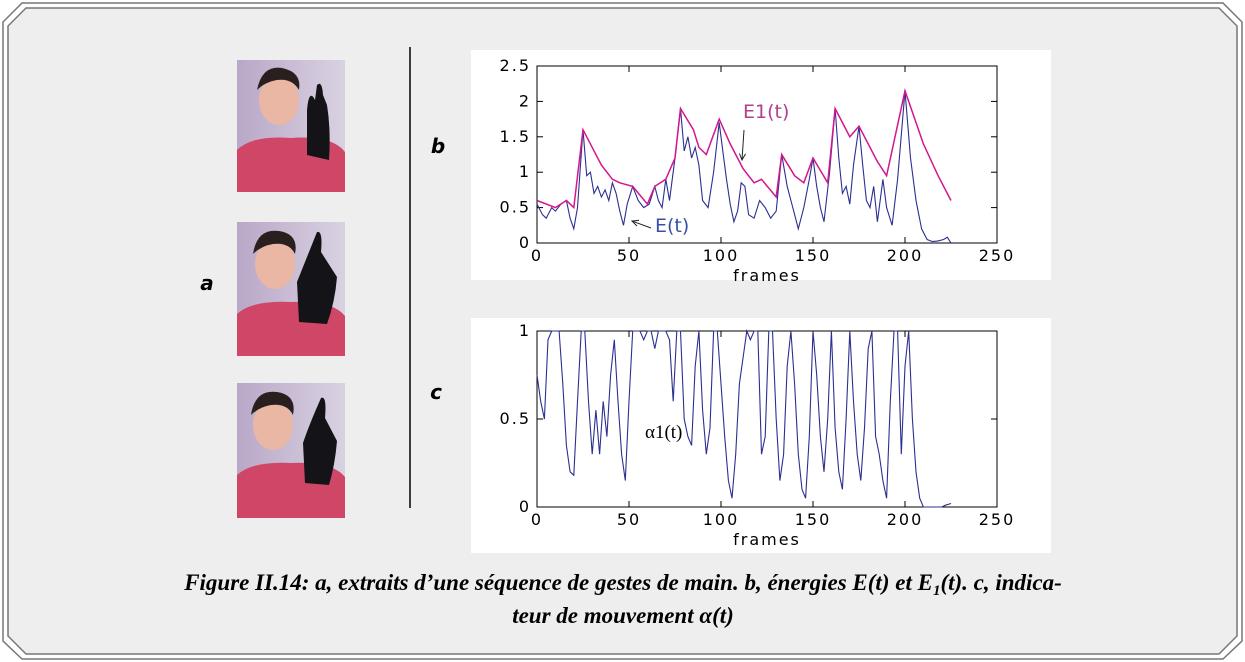  Describe the element at coordinates (672, 226) in the screenshot. I see `annotation: E(t)` at that location.